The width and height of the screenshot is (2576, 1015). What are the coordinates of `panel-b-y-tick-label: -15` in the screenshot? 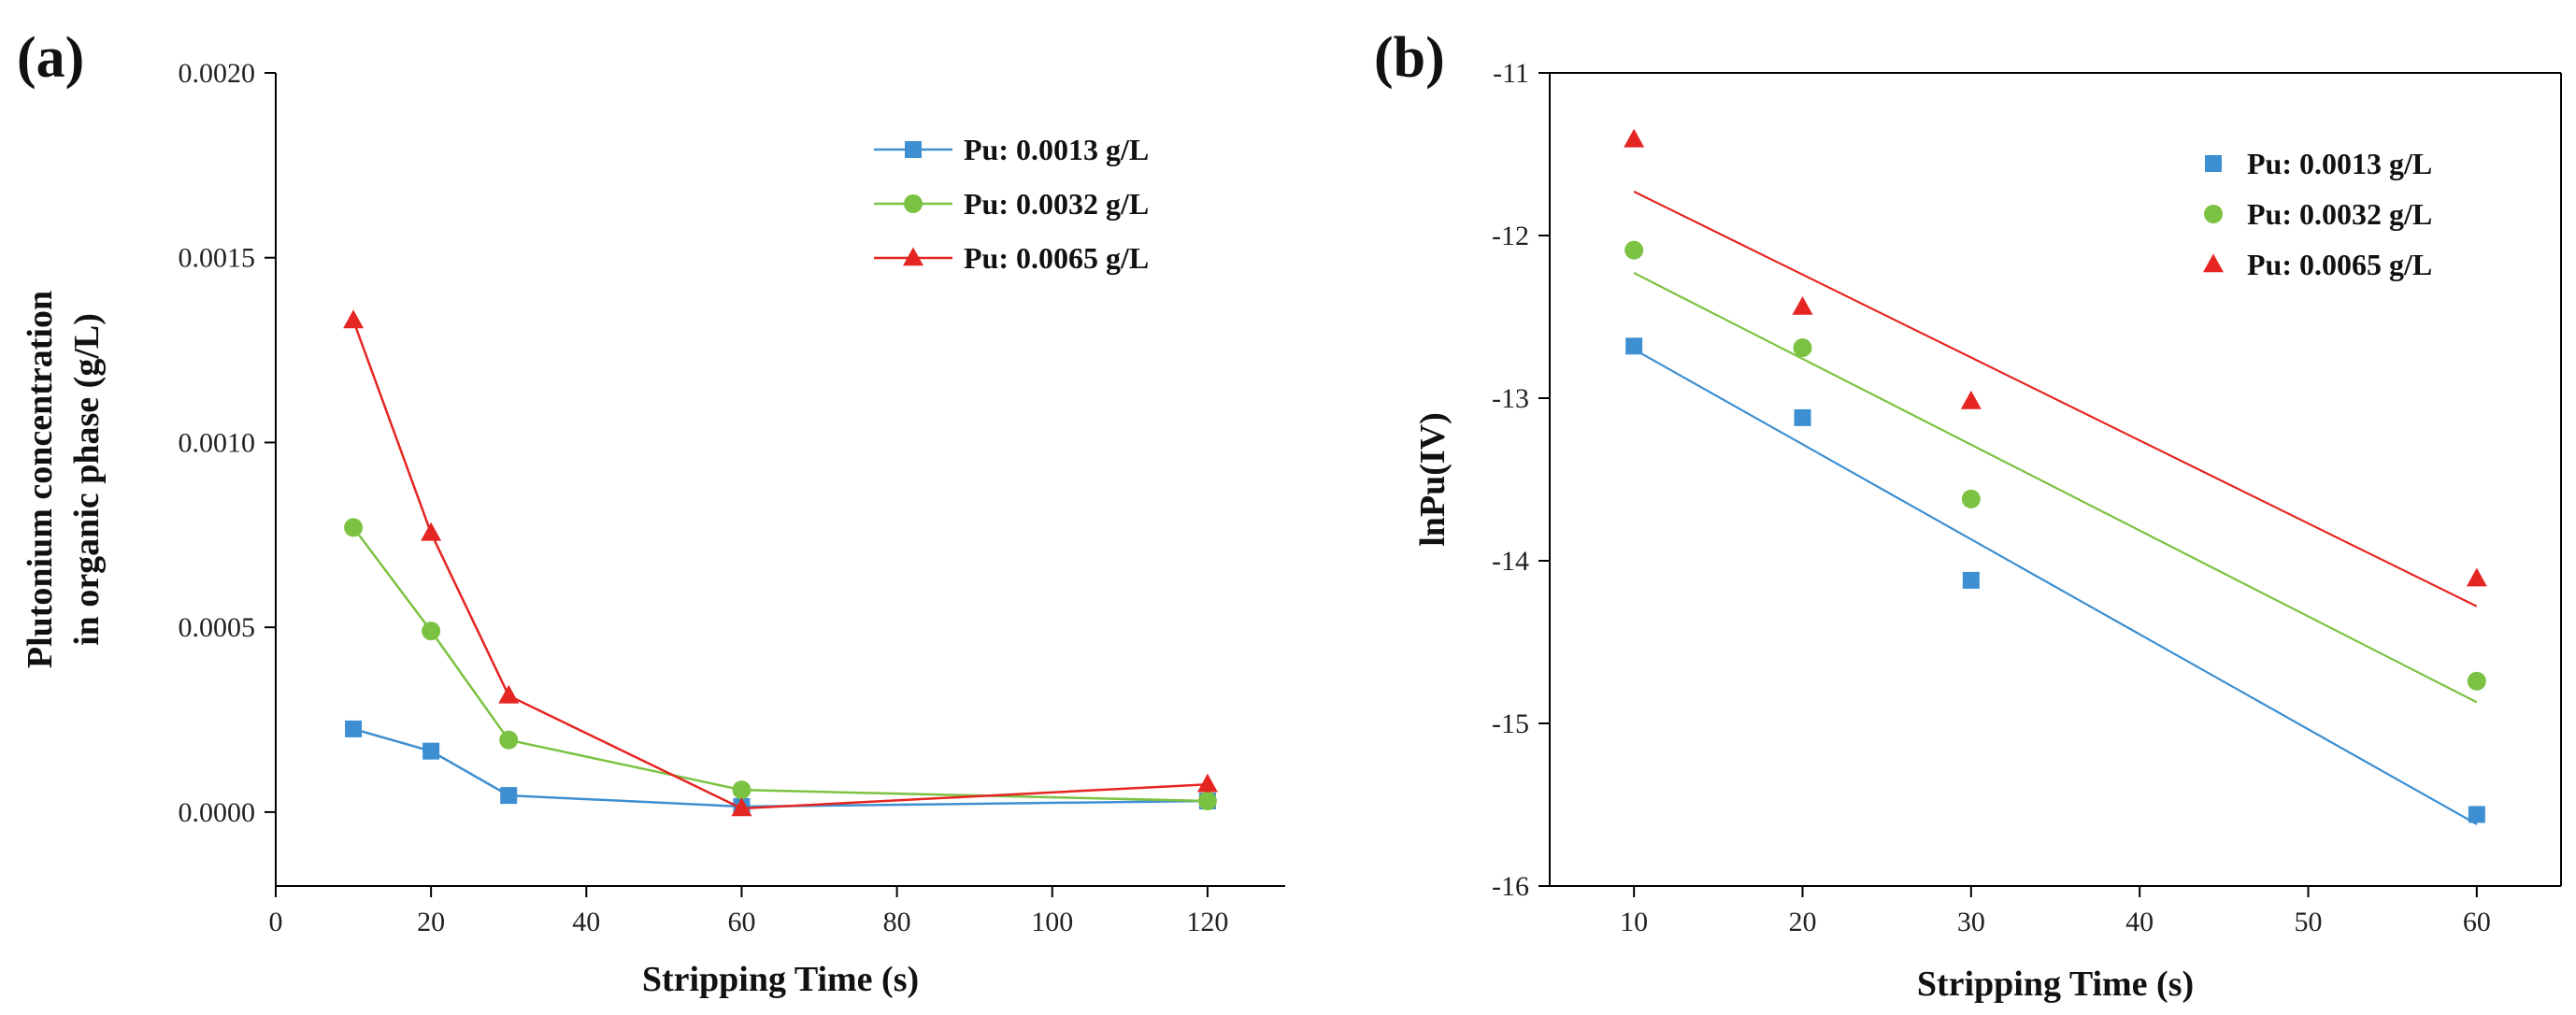 It's located at (1510, 723).